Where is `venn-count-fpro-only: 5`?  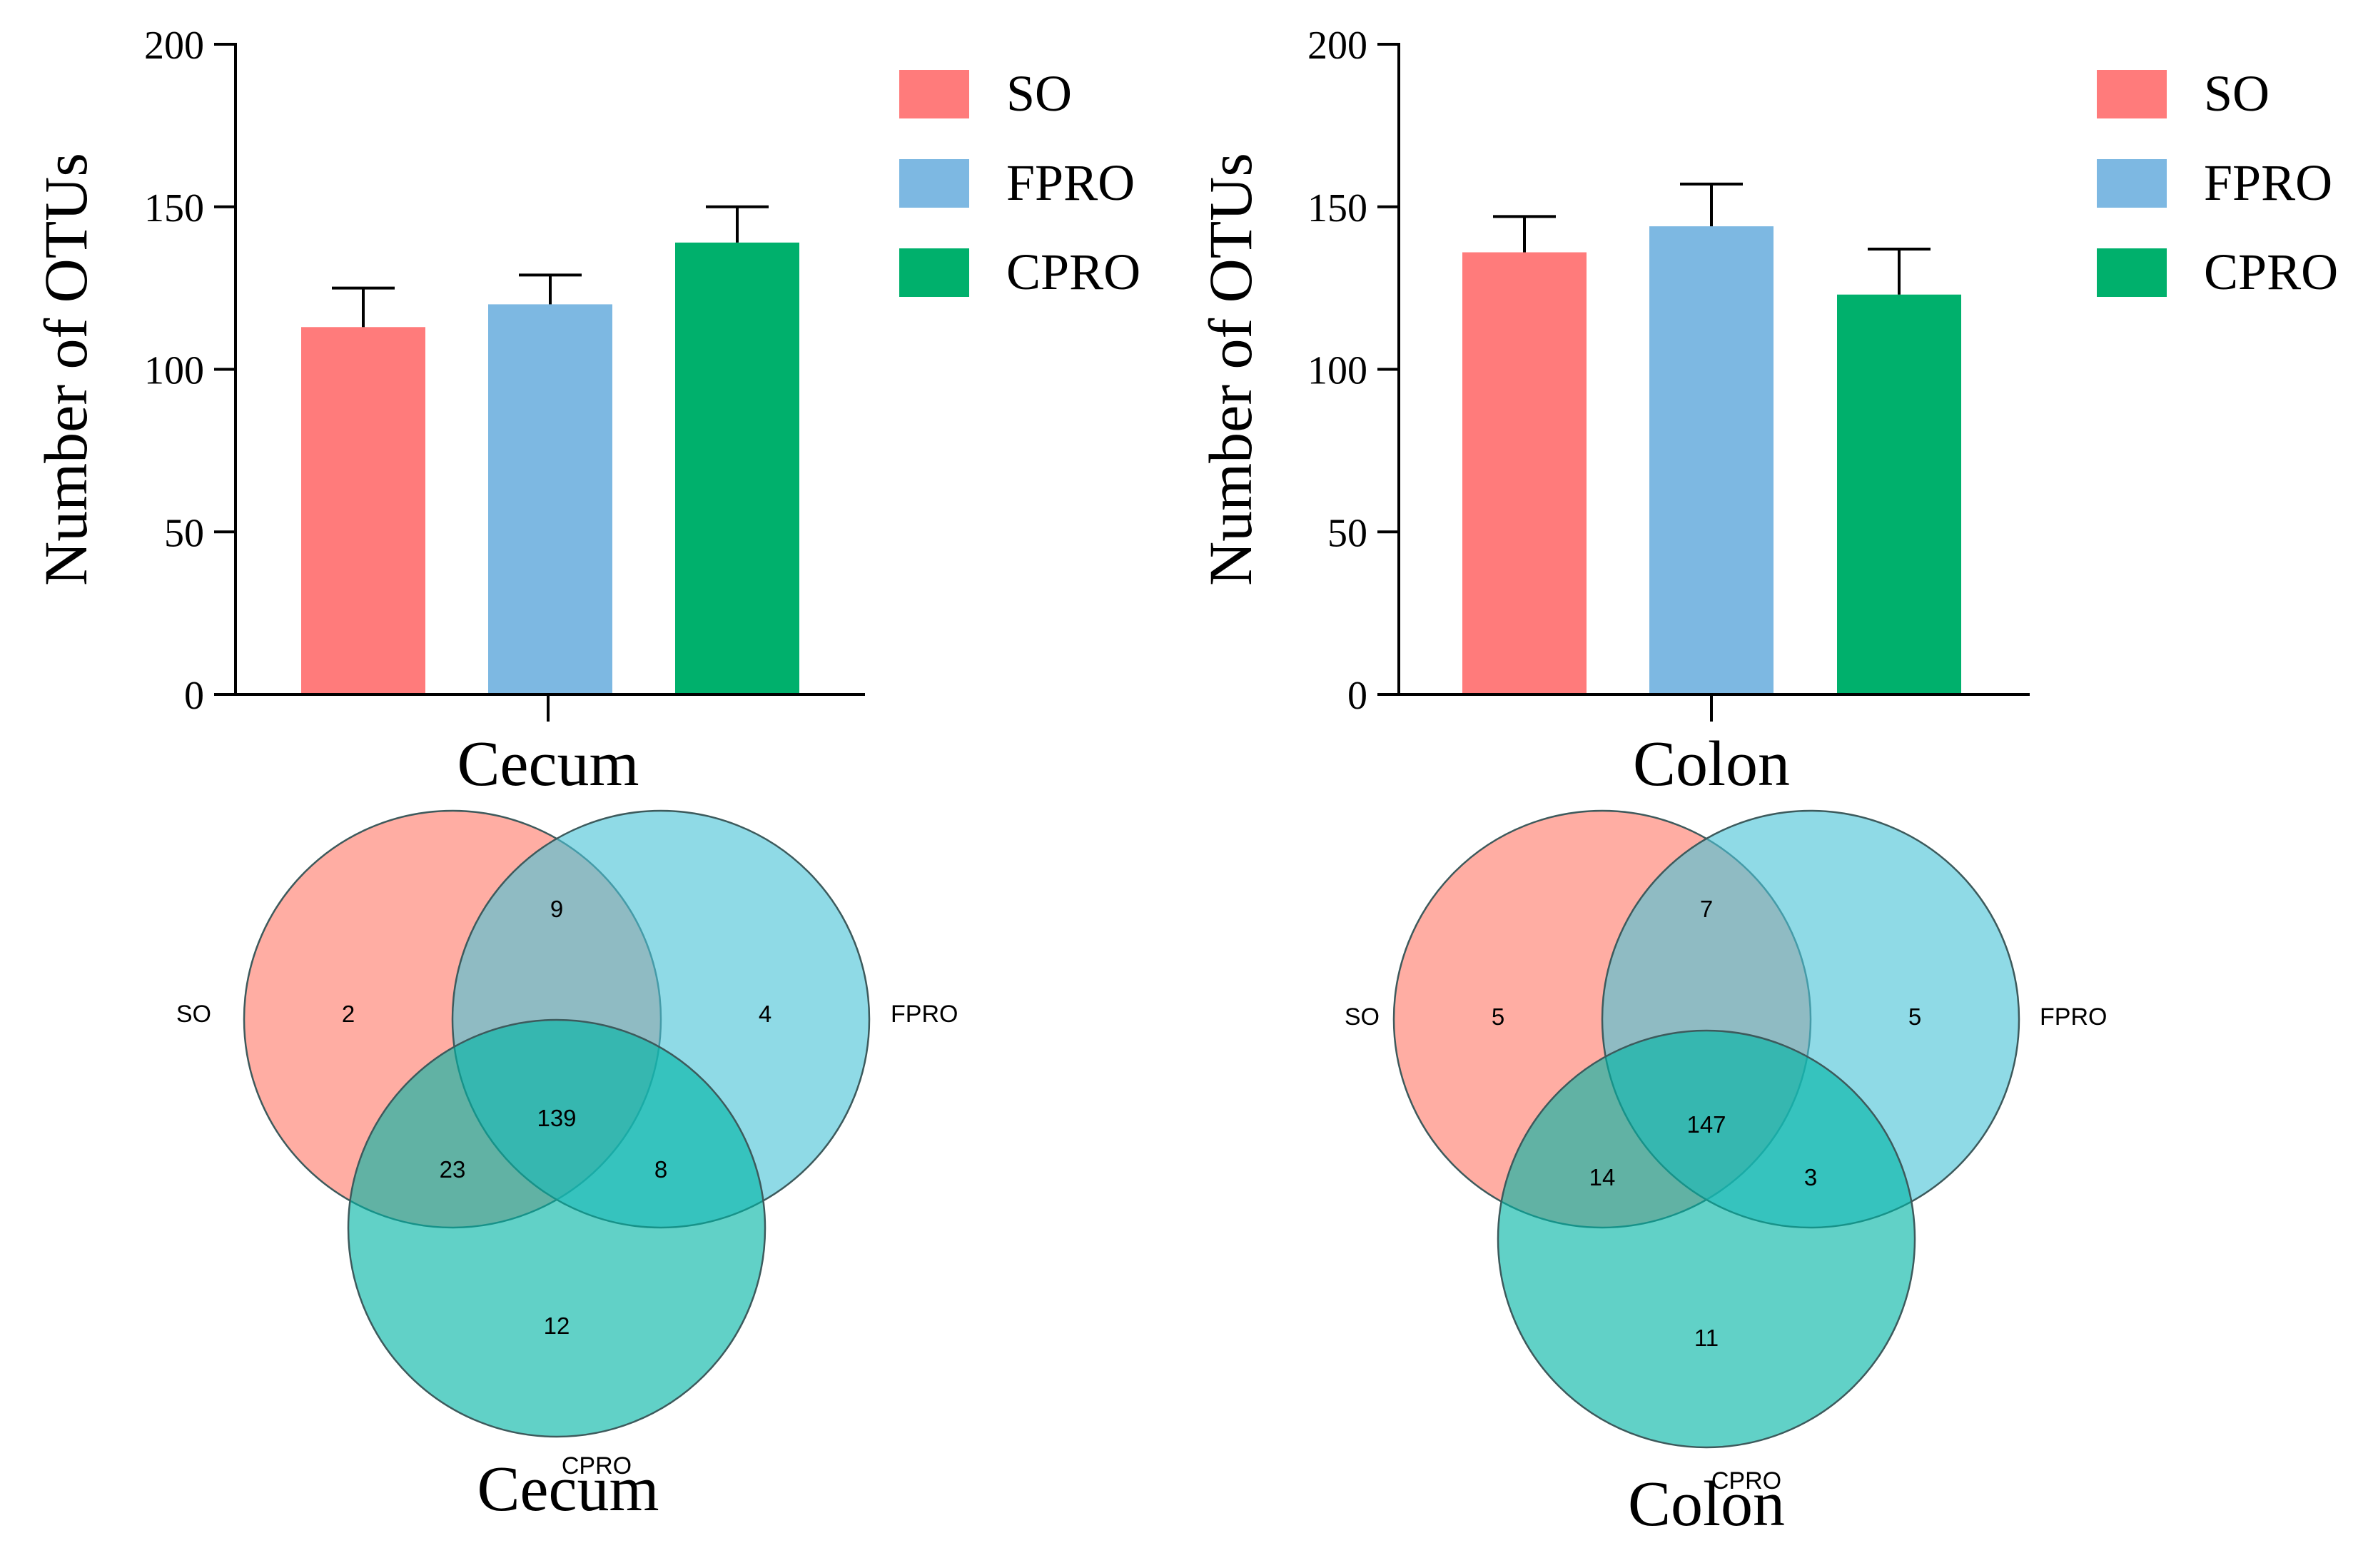 venn-count-fpro-only: 5 is located at coordinates (1915, 1016).